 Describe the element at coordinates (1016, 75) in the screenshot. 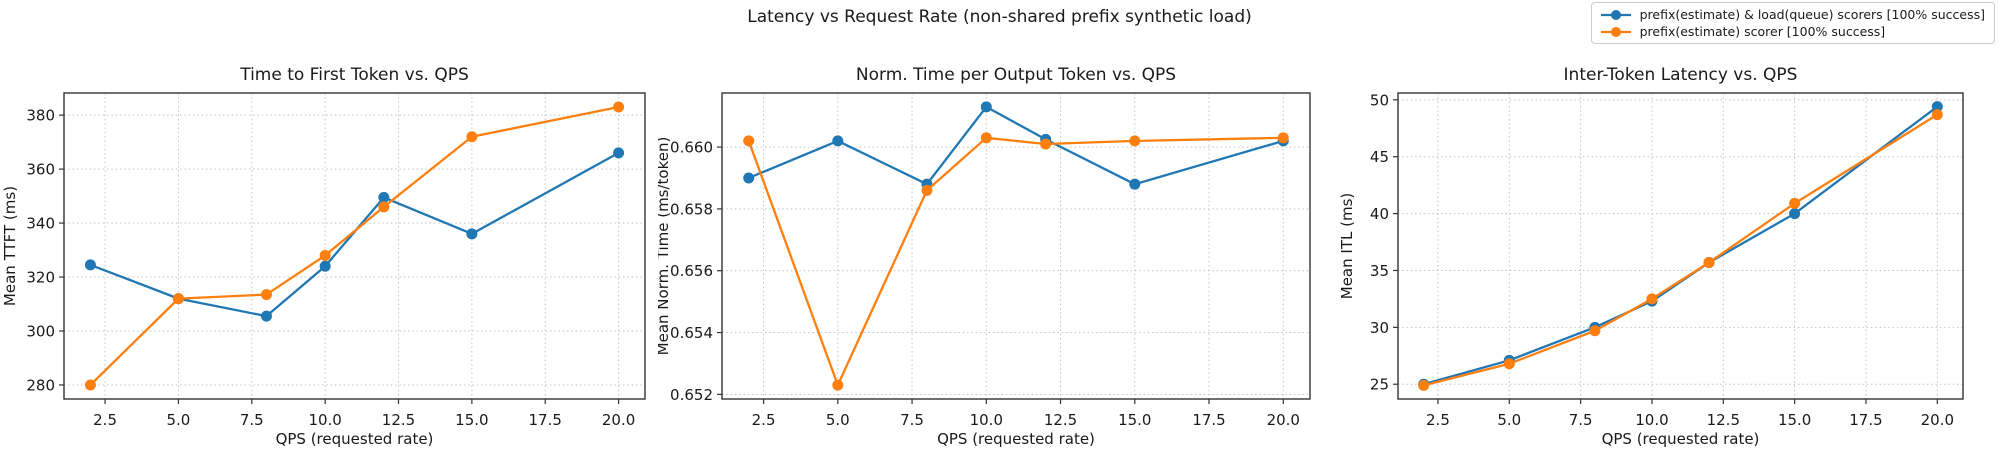

I see `subplot-title-ntpot: Norm. Time per Output Token vs. QPS` at that location.